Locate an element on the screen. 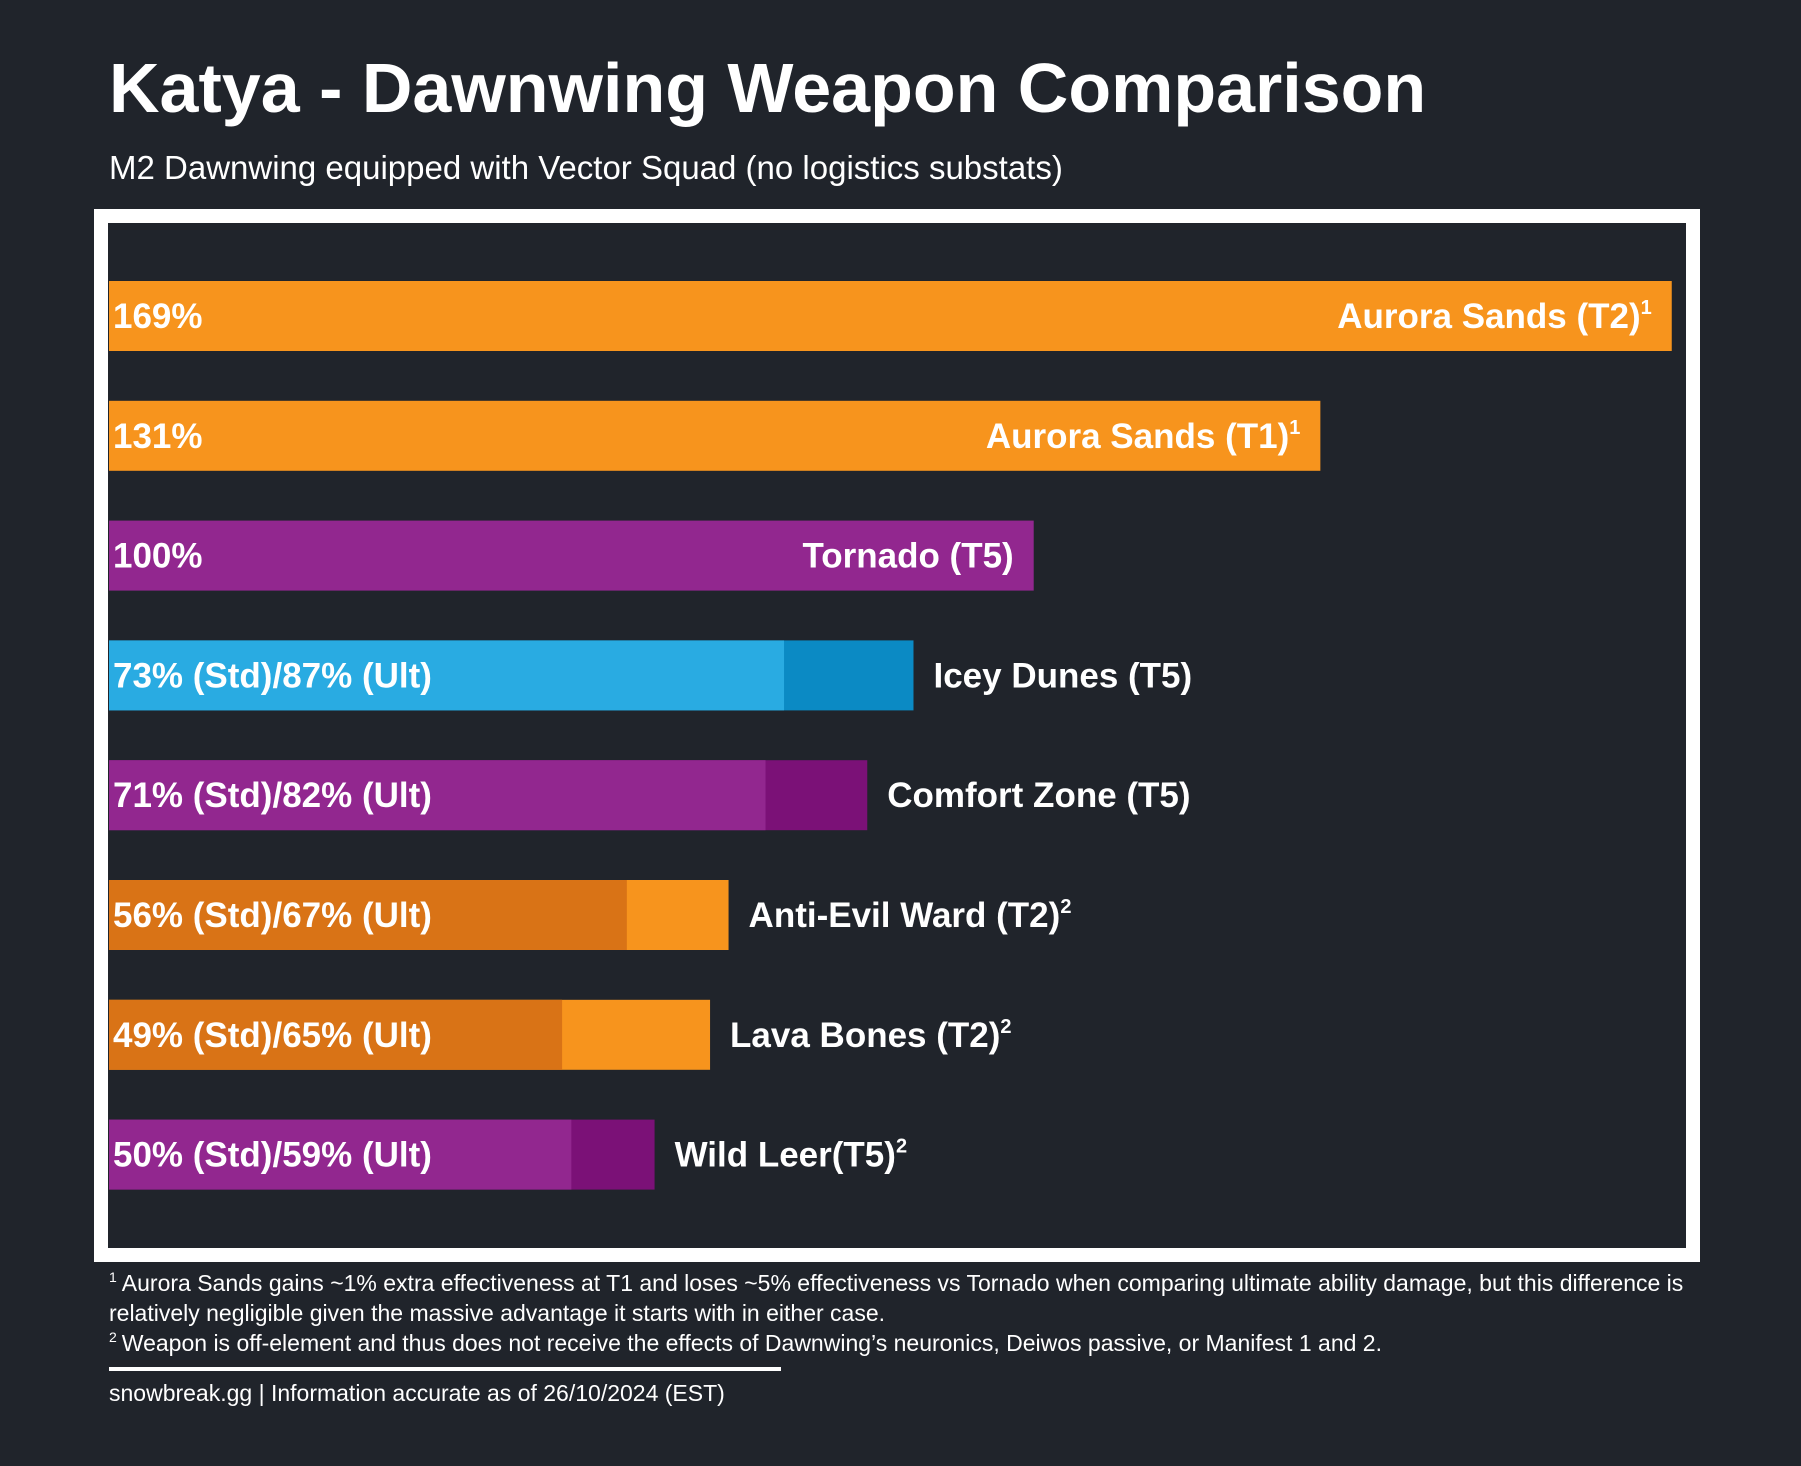 The image size is (1801, 1466). category-label: Wild Leer(T5)2 is located at coordinates (791, 1155).